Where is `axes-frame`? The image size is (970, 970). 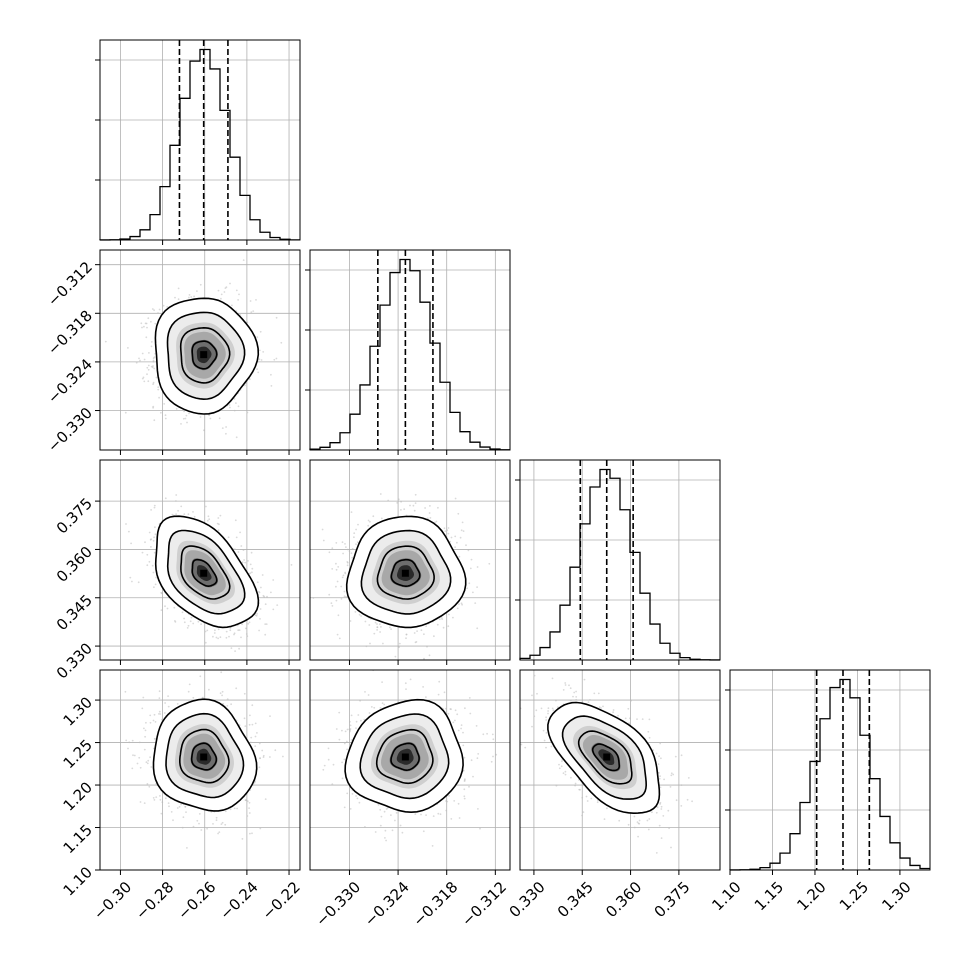
axes-frame is located at coordinates (200, 560).